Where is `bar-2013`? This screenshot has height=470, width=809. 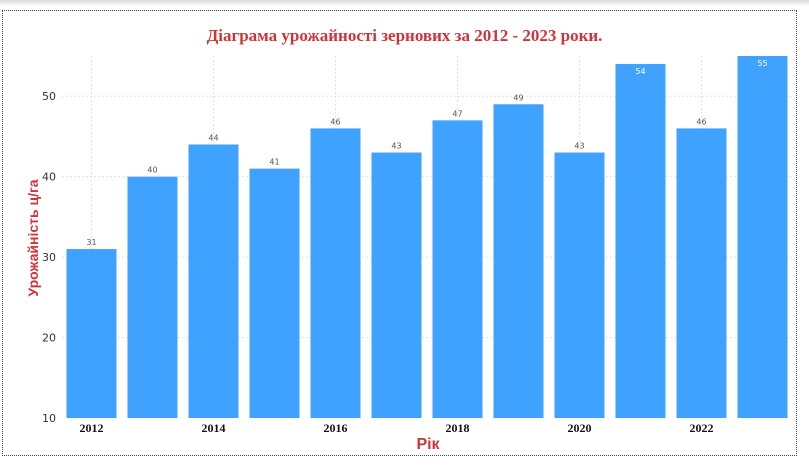 bar-2013 is located at coordinates (152, 297).